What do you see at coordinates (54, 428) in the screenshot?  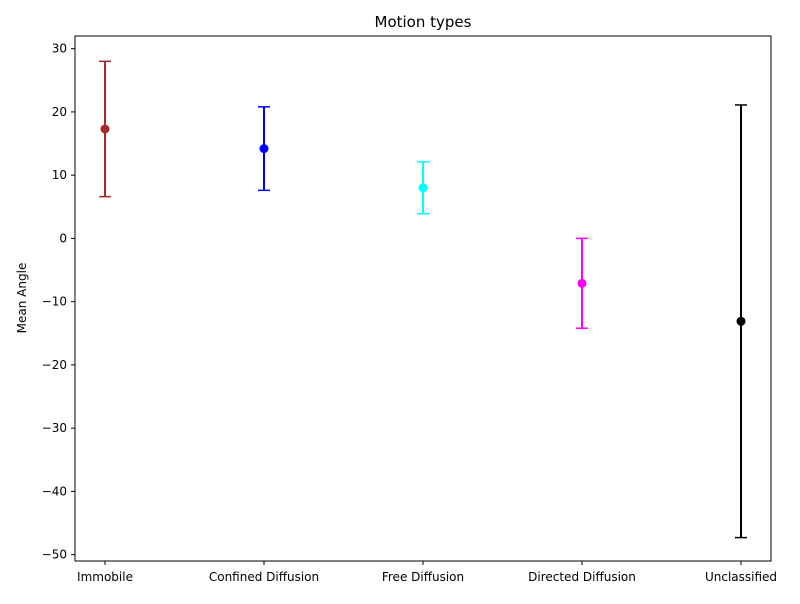 I see `y-tick-label: −30` at bounding box center [54, 428].